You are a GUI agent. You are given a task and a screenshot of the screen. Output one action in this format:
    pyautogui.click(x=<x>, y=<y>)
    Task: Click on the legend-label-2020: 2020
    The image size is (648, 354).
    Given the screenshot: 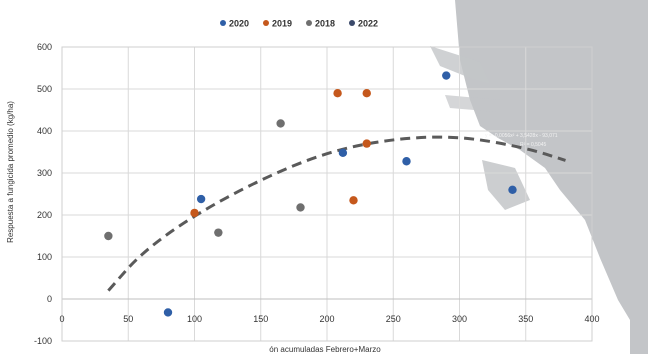 What is the action you would take?
    pyautogui.click(x=239, y=24)
    